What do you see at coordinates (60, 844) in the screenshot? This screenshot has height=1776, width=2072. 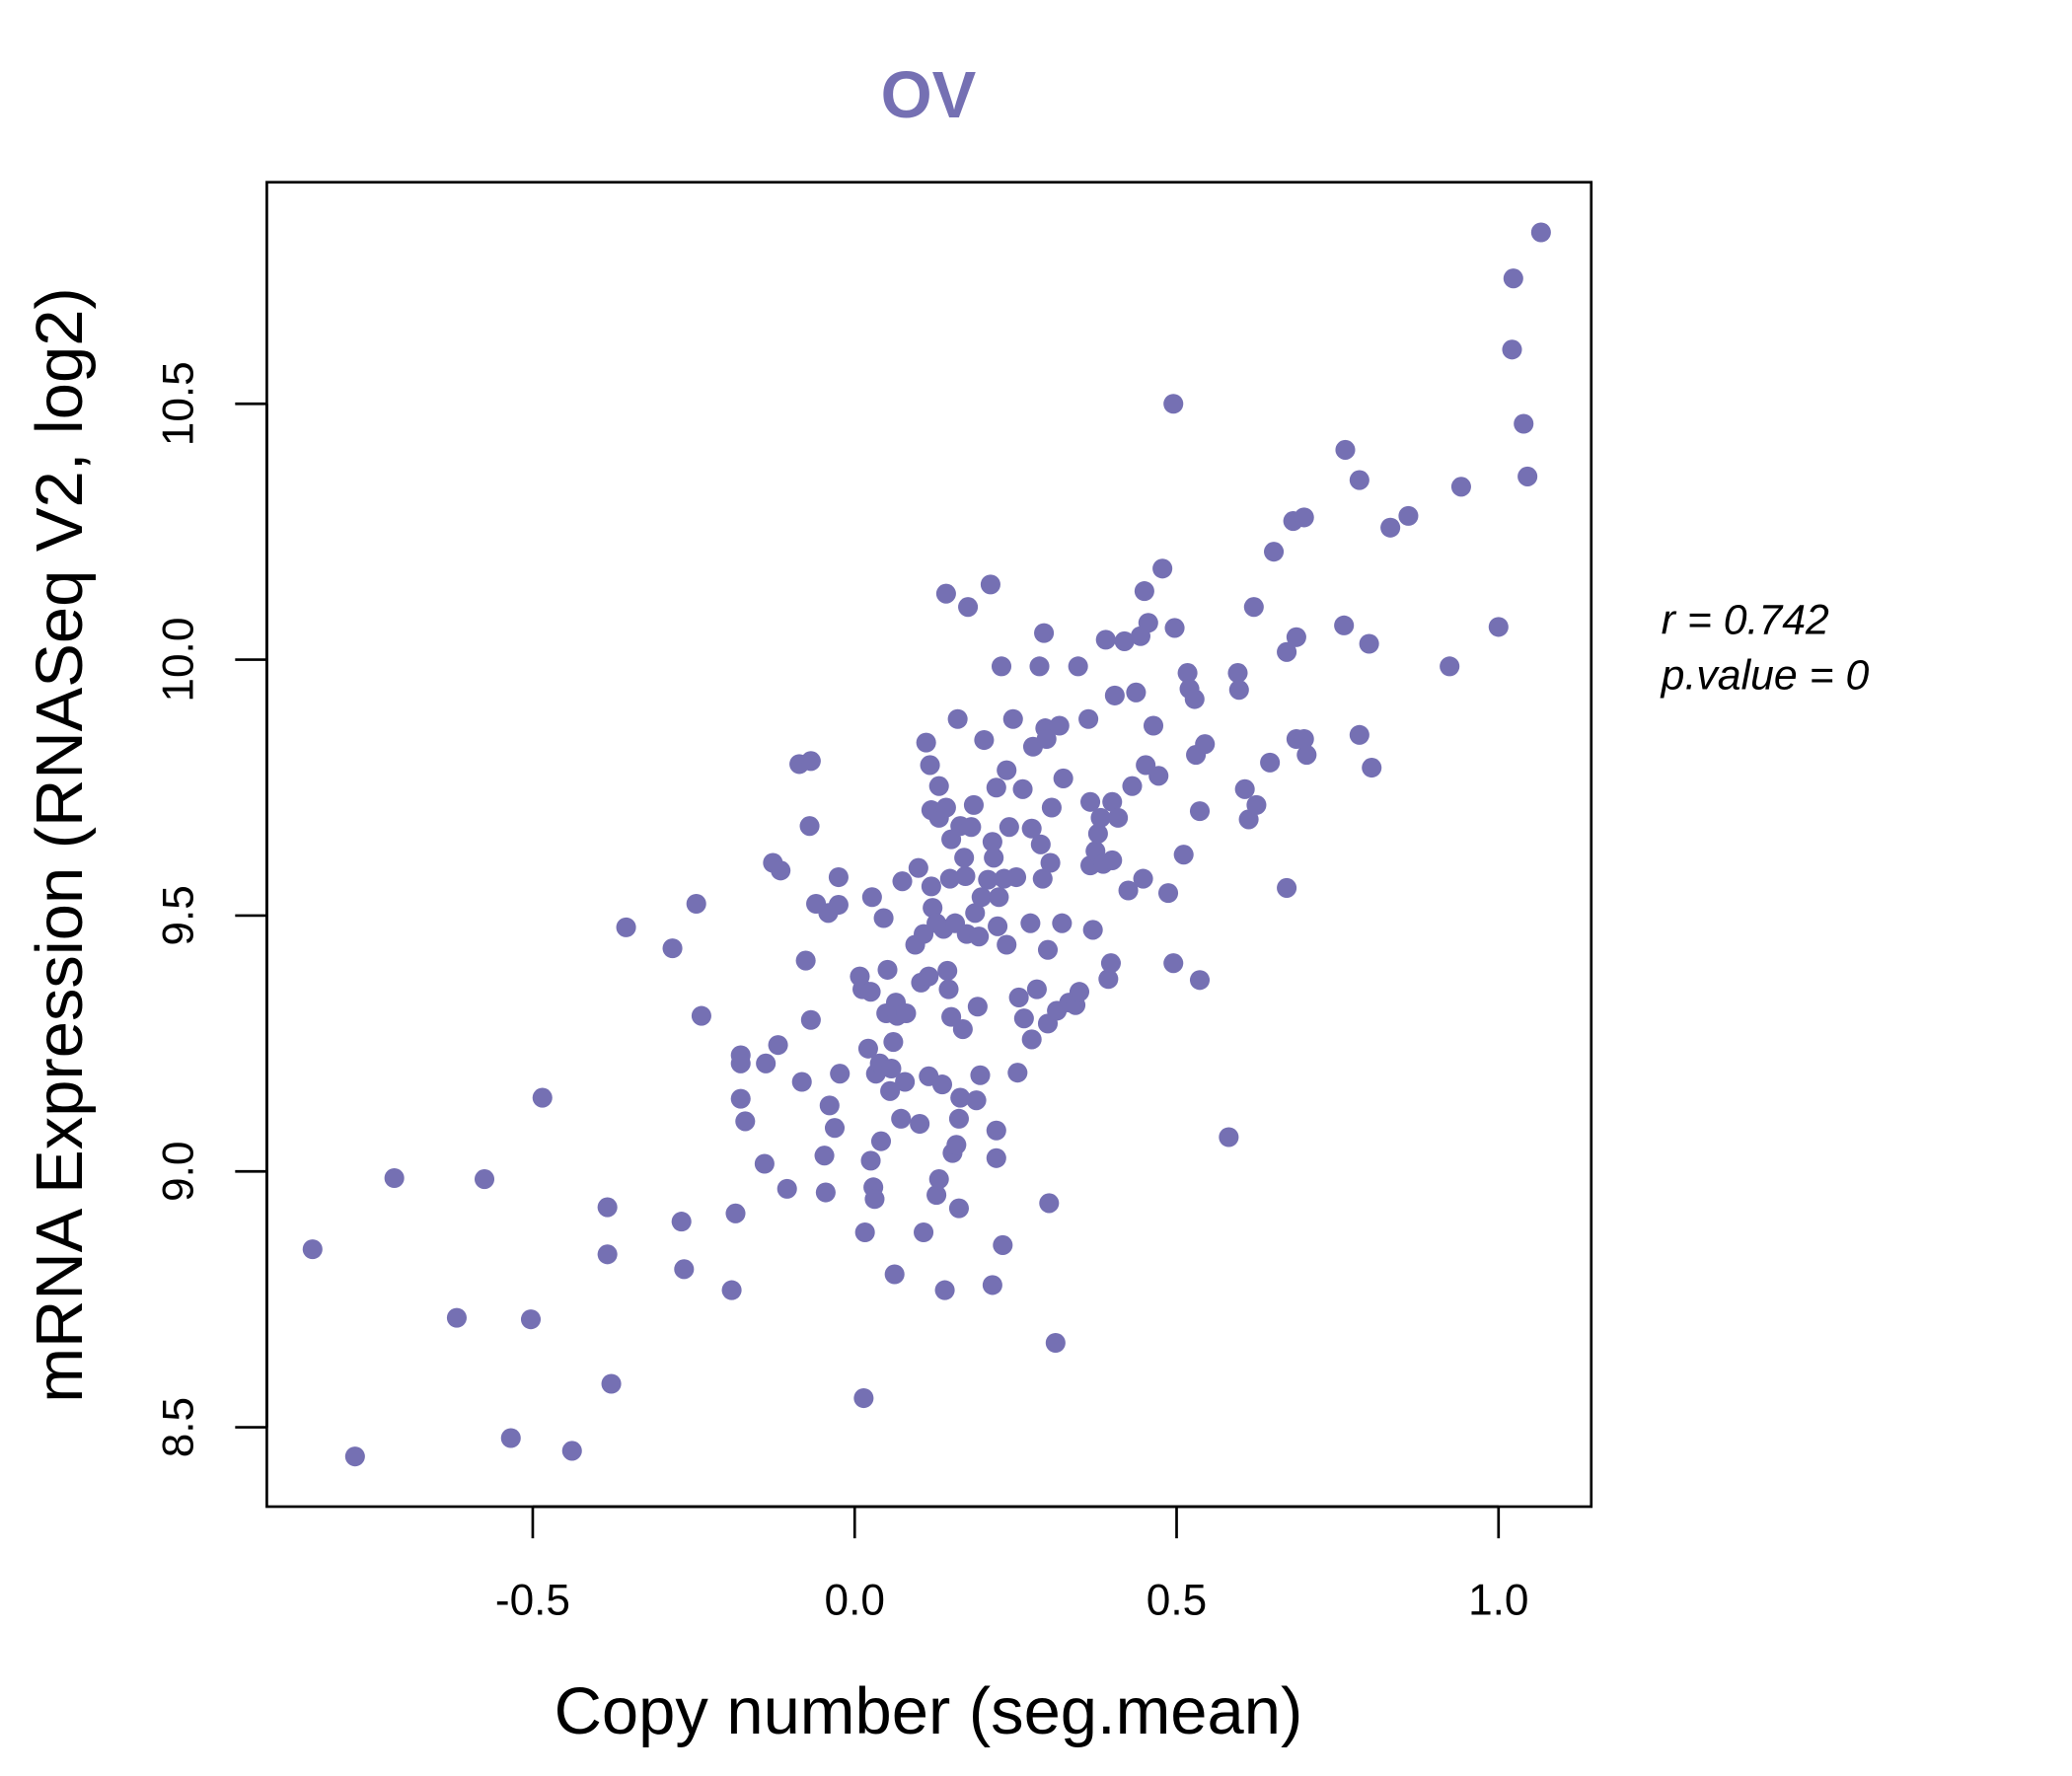 I see `y-axis-label: mRNA Expression (RNASeq V2, log2)` at bounding box center [60, 844].